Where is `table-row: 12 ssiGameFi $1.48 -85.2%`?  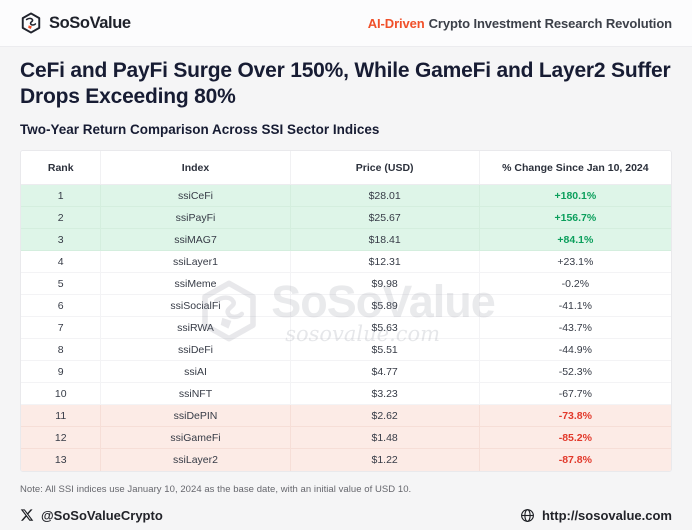
table-row: 12 ssiGameFi $1.48 -85.2% is located at coordinates (346, 438).